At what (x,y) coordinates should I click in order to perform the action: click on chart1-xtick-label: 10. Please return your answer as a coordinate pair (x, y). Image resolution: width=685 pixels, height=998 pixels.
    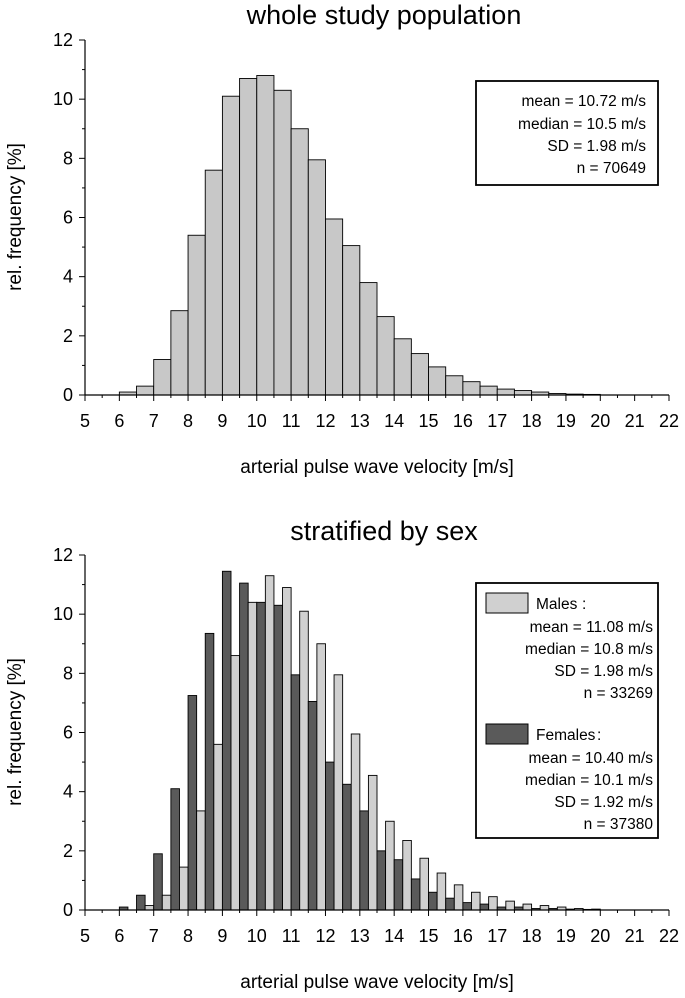
    Looking at the image, I should click on (257, 421).